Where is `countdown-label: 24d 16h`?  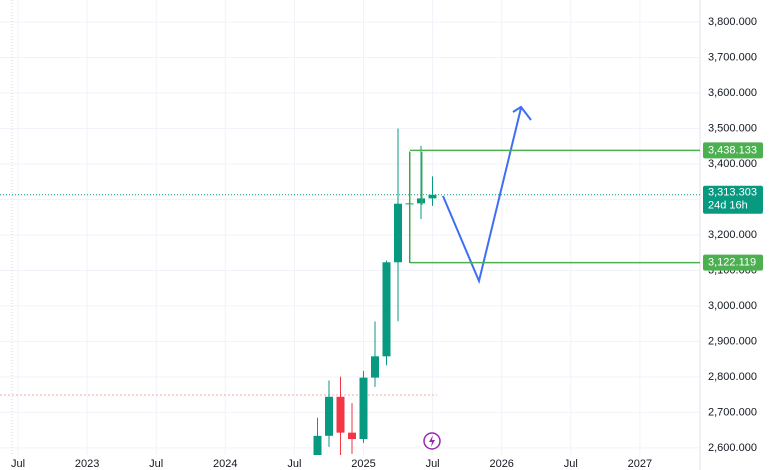 countdown-label: 24d 16h is located at coordinates (728, 206).